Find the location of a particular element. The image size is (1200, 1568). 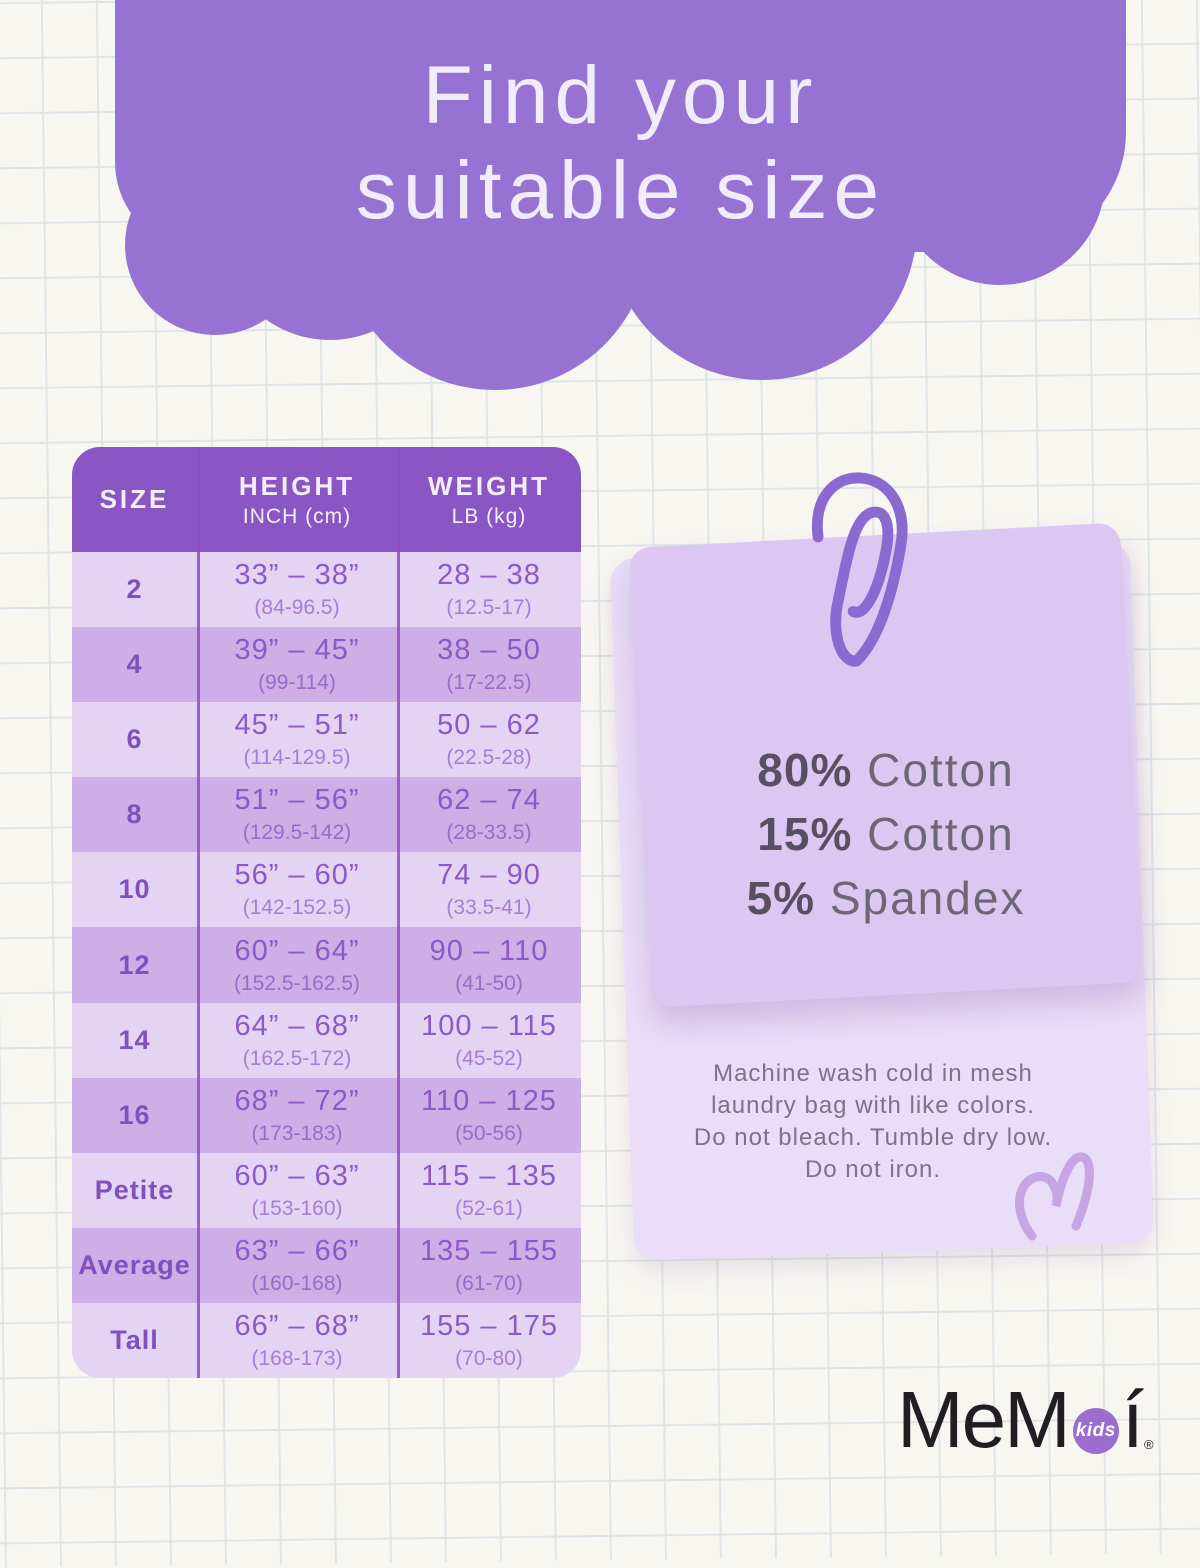

weight-lb: 74 – 90 is located at coordinates (489, 875).